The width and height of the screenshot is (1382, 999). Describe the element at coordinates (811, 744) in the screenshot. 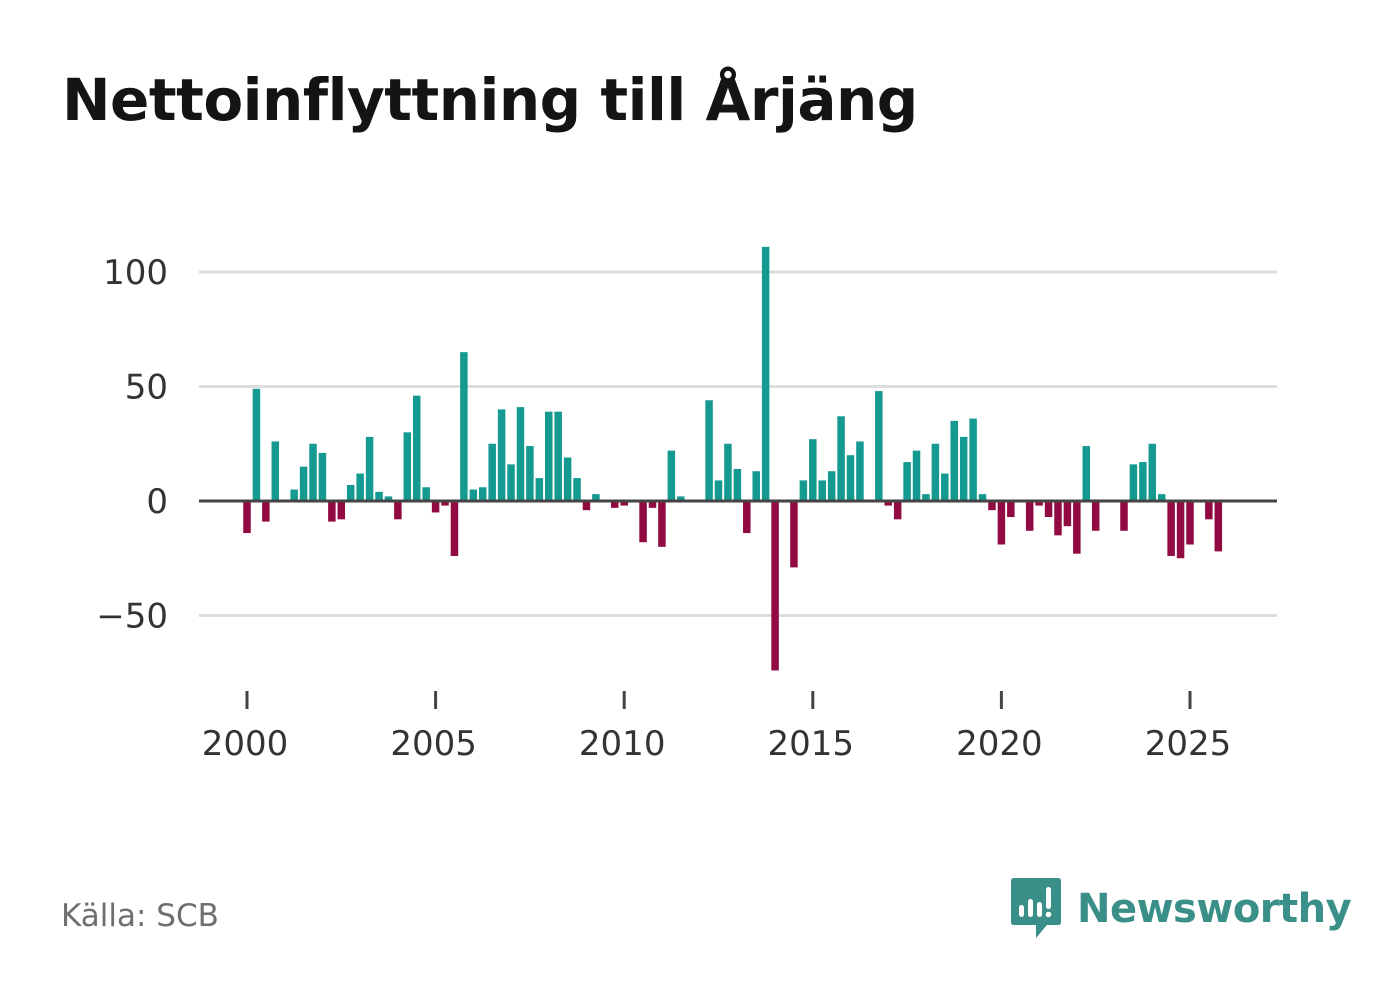

I see `x-tick-label: 2015` at that location.